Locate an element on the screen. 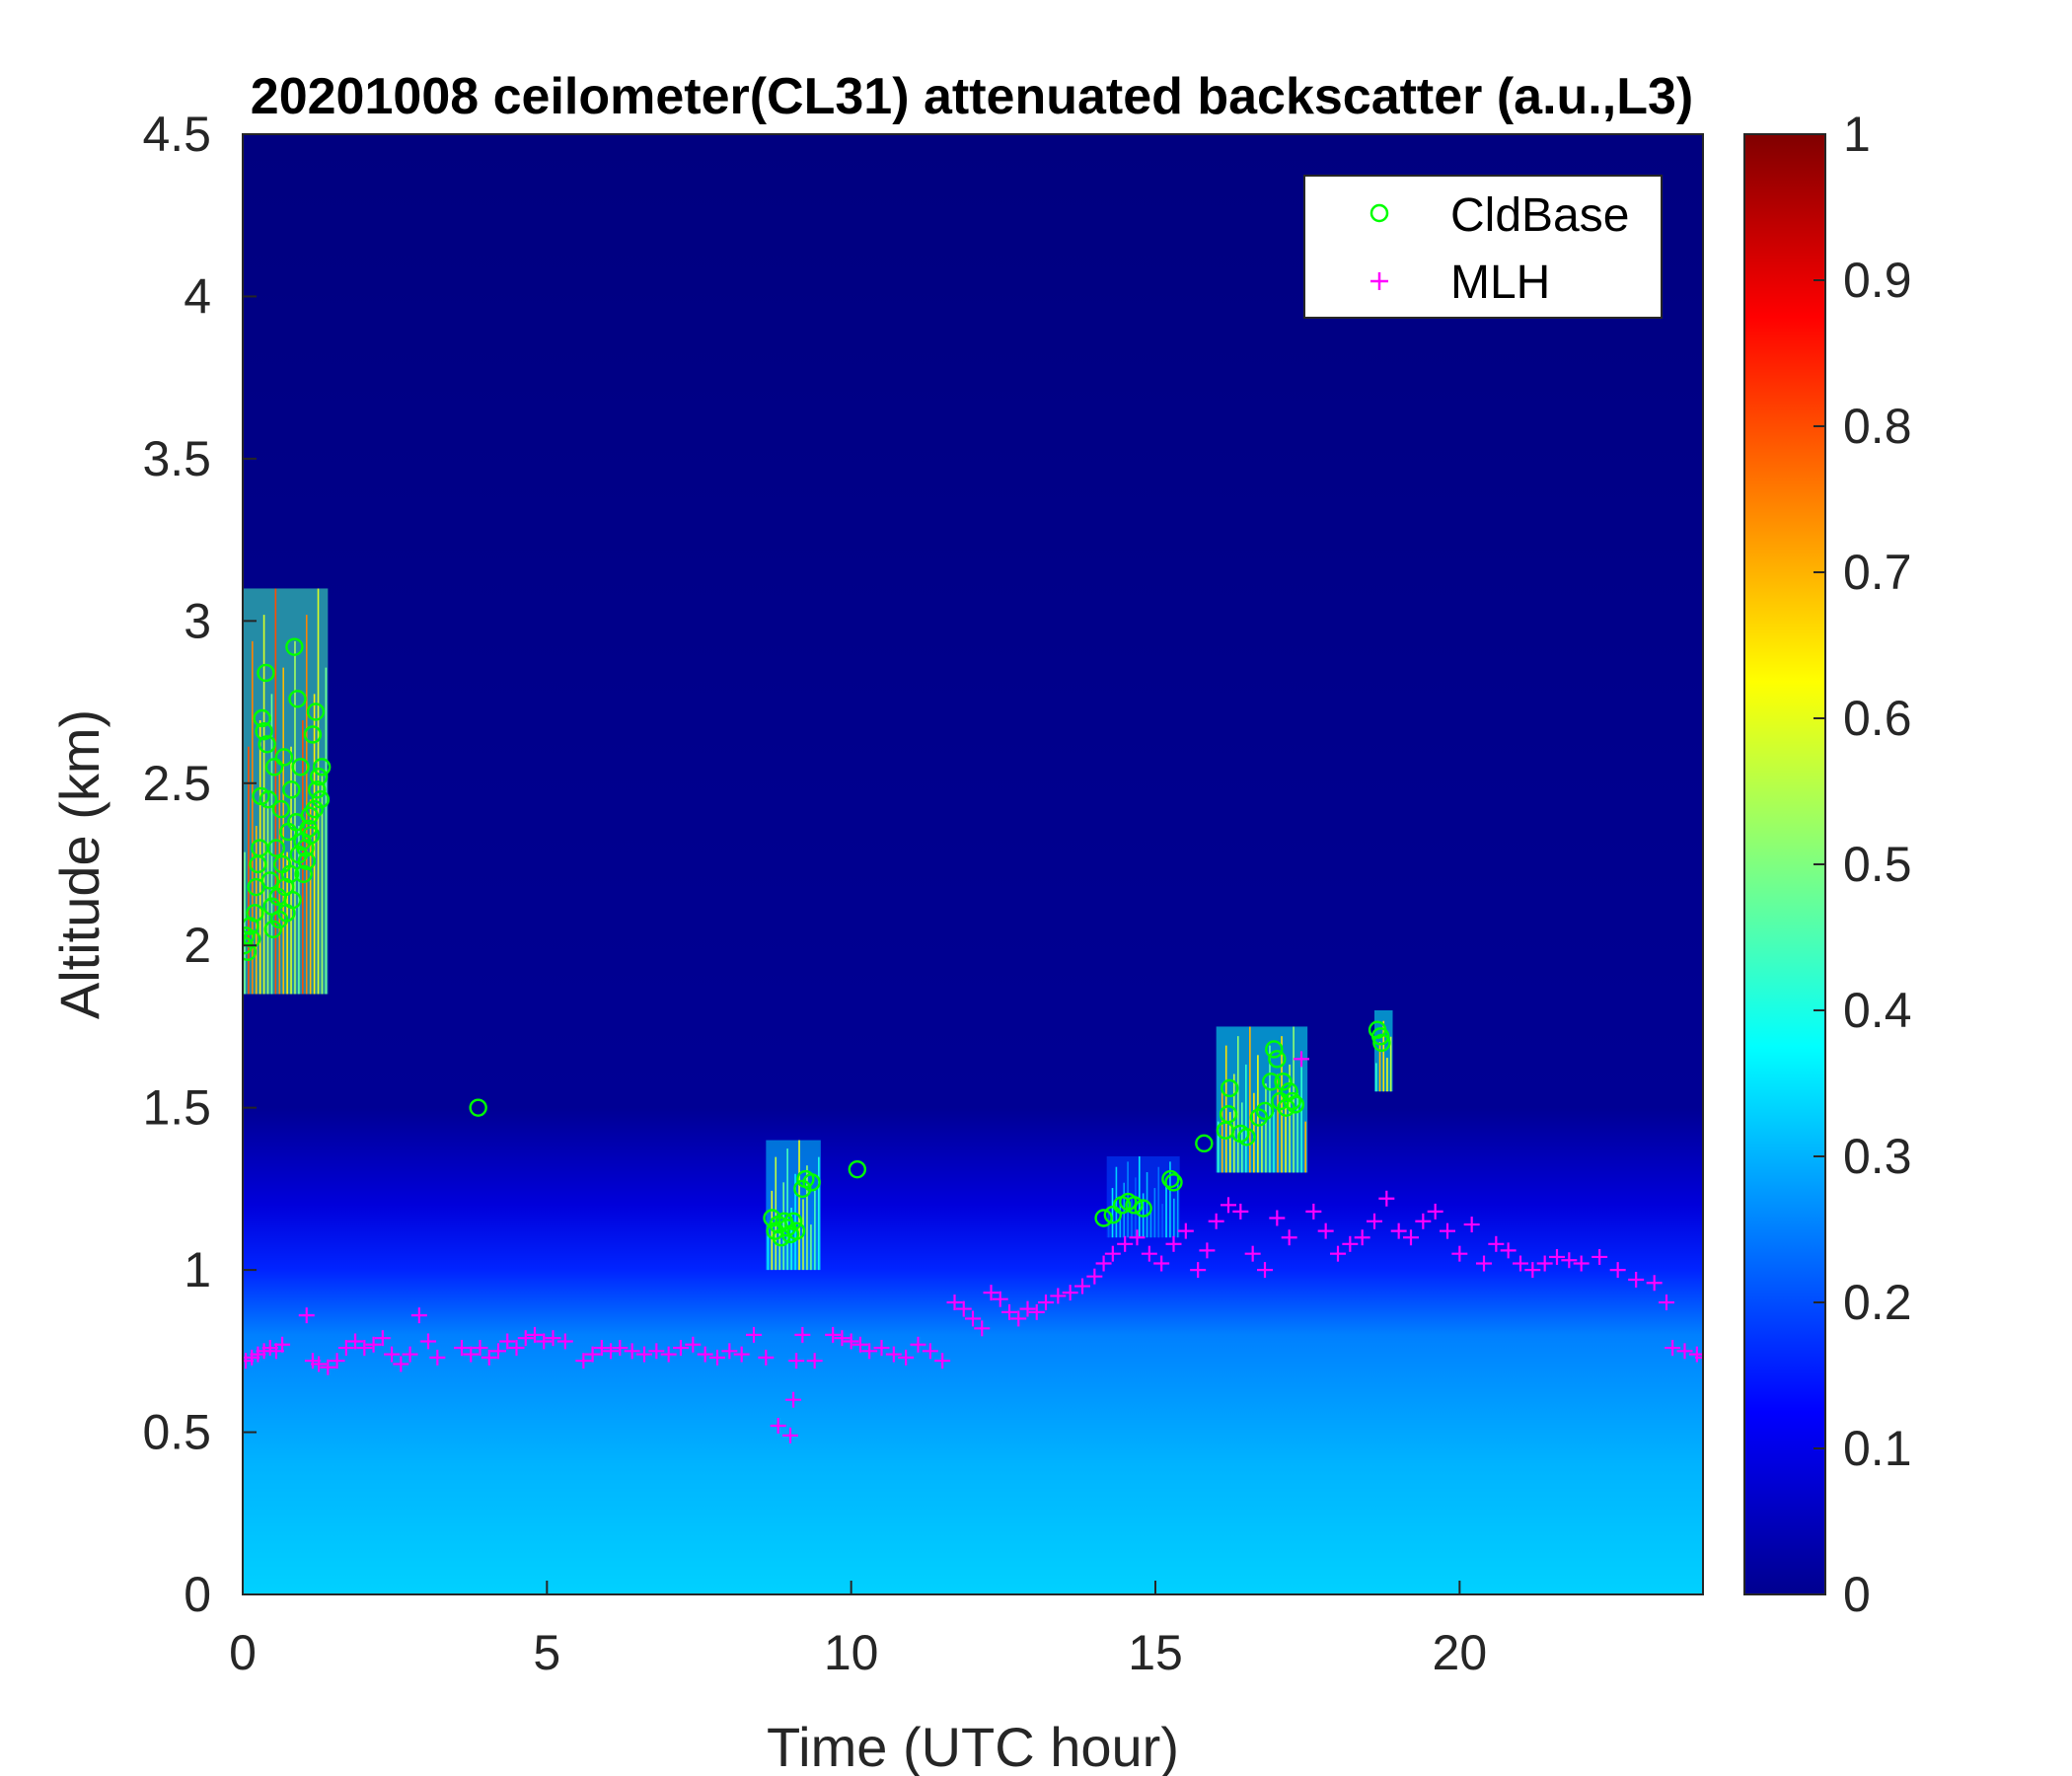 Image resolution: width=2072 pixels, height=1776 pixels. colorbar-tick-label: 1 is located at coordinates (1857, 135).